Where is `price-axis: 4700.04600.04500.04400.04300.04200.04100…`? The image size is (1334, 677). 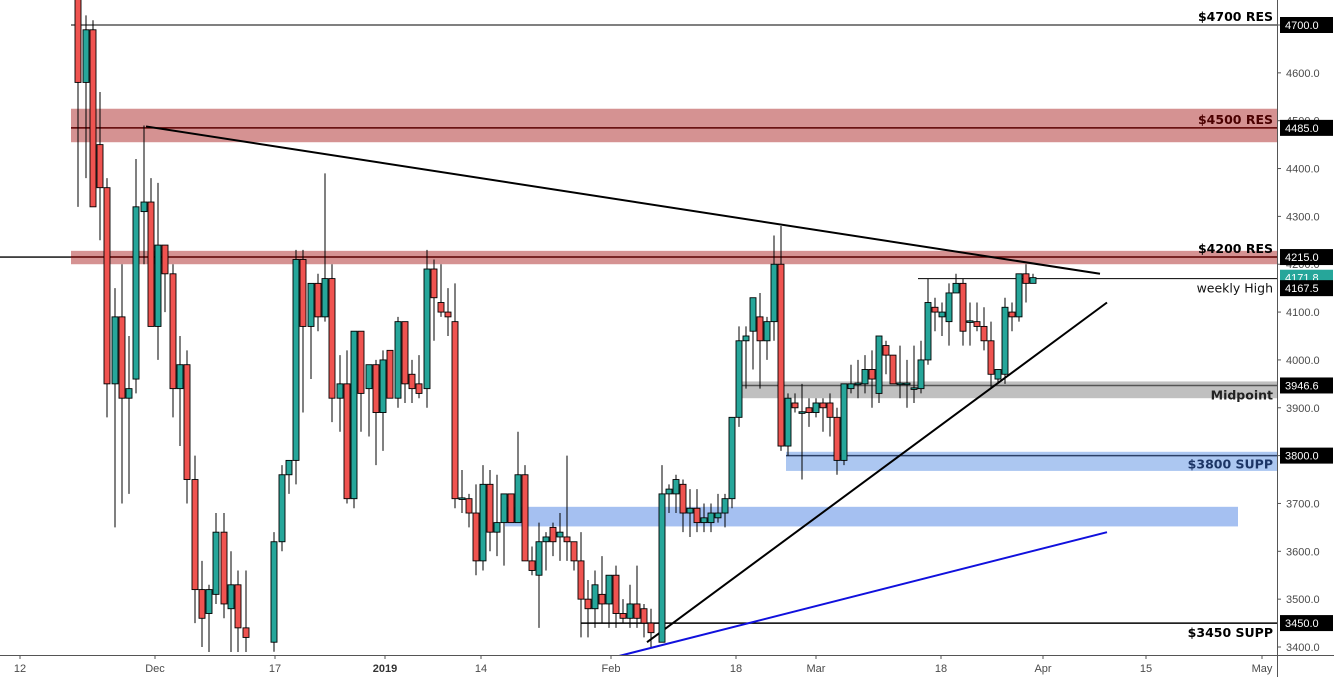 price-axis: 4700.04600.04500.04400.04300.04200.04100… is located at coordinates (1305, 338).